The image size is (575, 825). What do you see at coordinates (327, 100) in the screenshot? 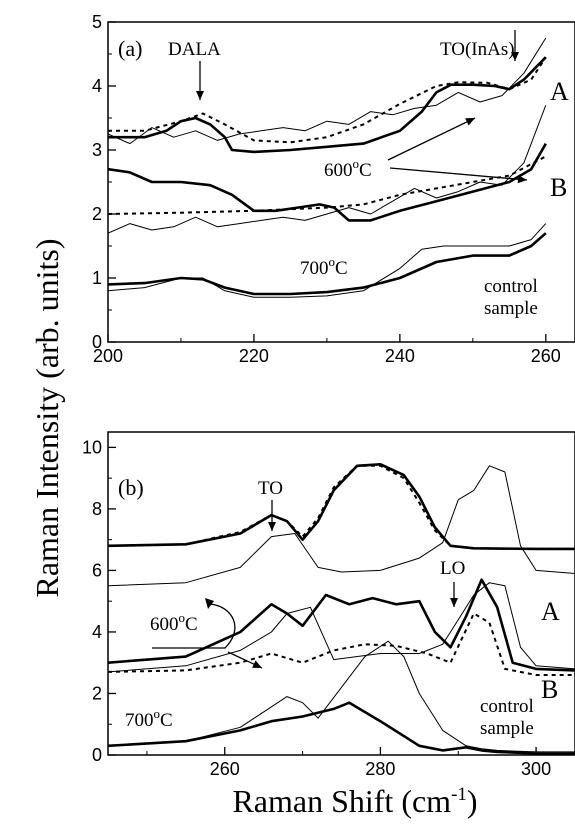
I see `panel-a-series-2-dashed-line` at bounding box center [327, 100].